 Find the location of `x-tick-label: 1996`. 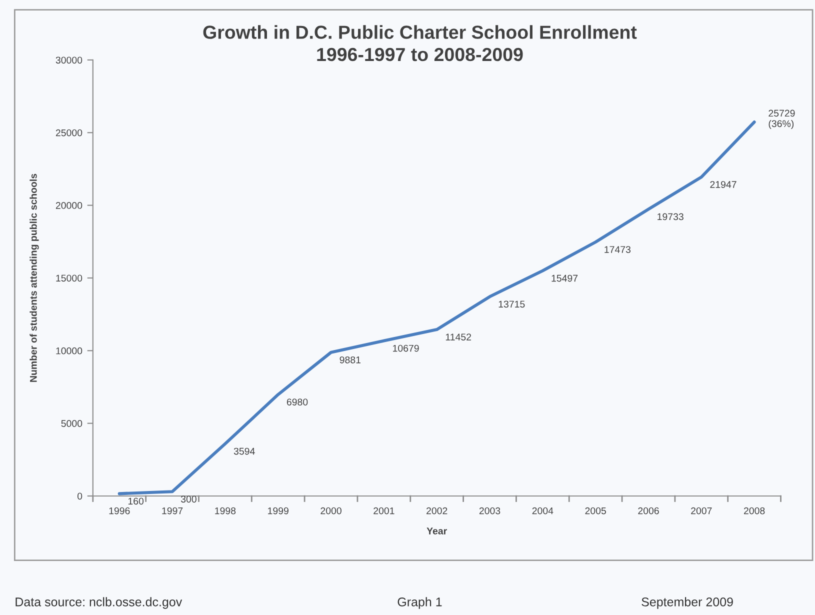

x-tick-label: 1996 is located at coordinates (119, 510).